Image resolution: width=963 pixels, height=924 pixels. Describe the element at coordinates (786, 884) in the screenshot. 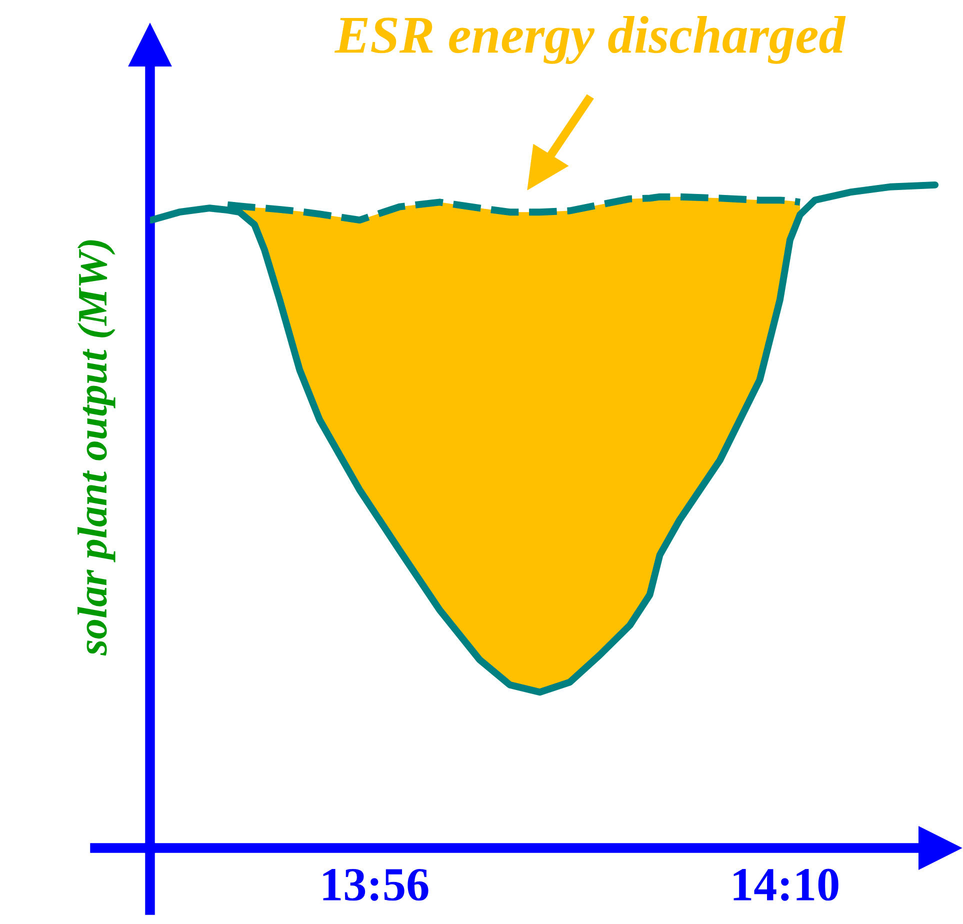

I see `x-tick-label: 14:10` at that location.